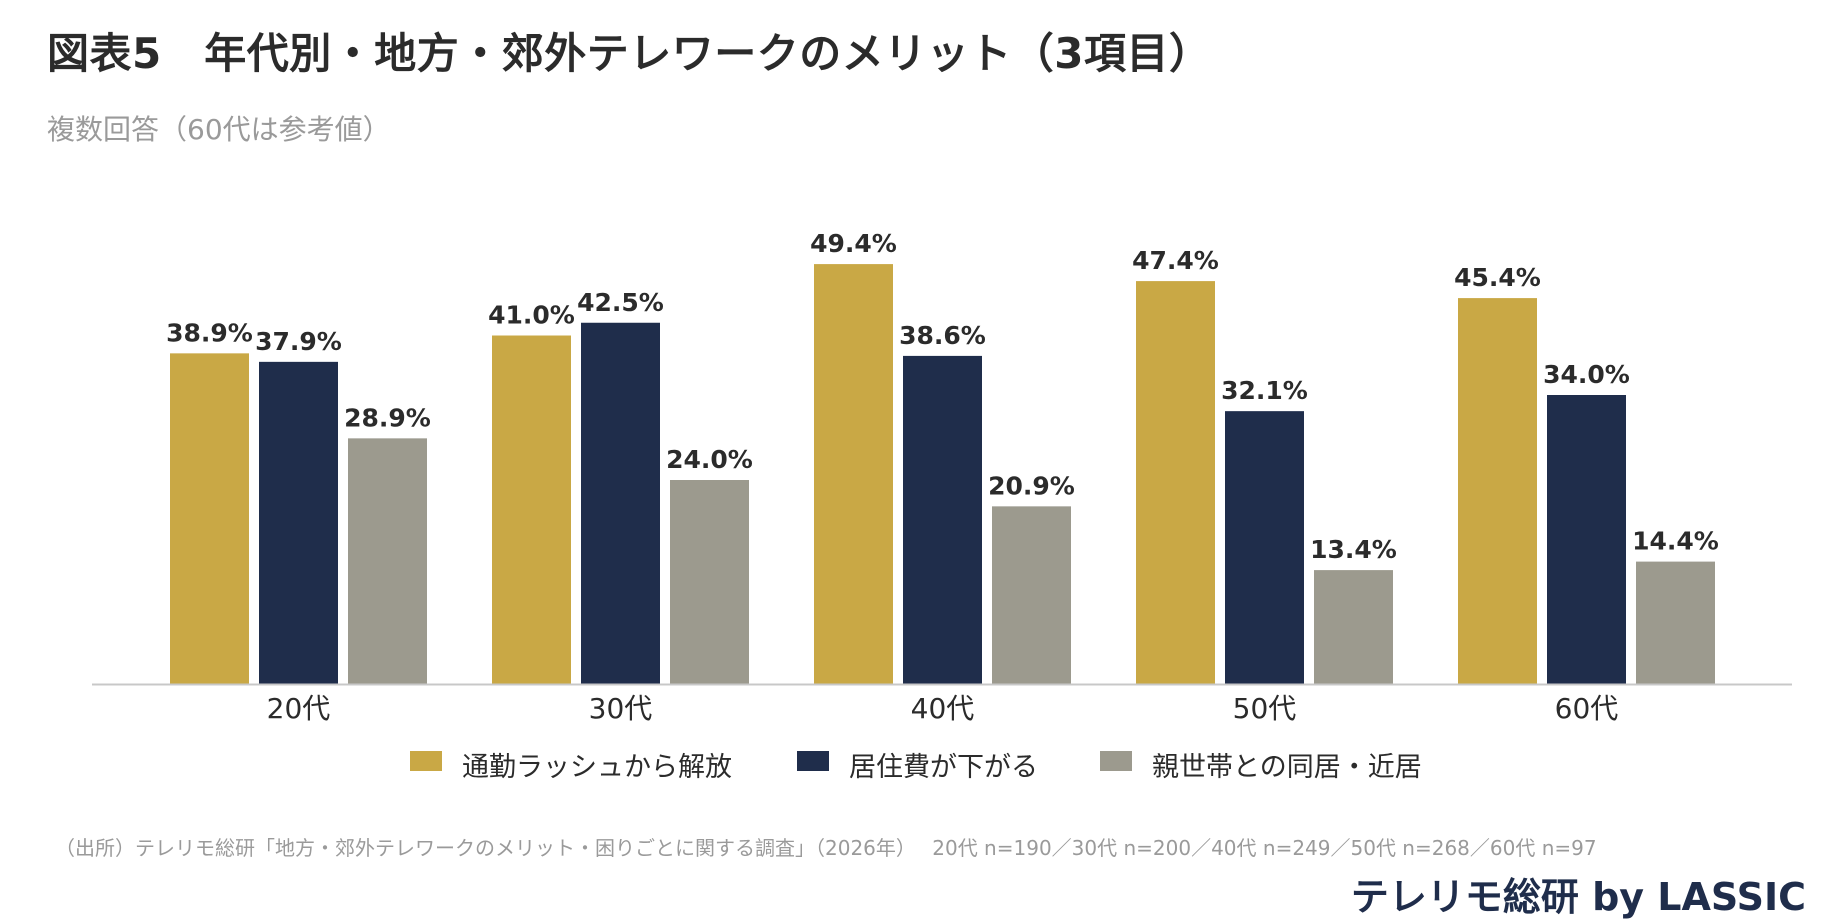 The width and height of the screenshot is (1840, 921). I want to click on x-tick-labels: 20代 30代 40代 50代 60代, so click(943, 708).